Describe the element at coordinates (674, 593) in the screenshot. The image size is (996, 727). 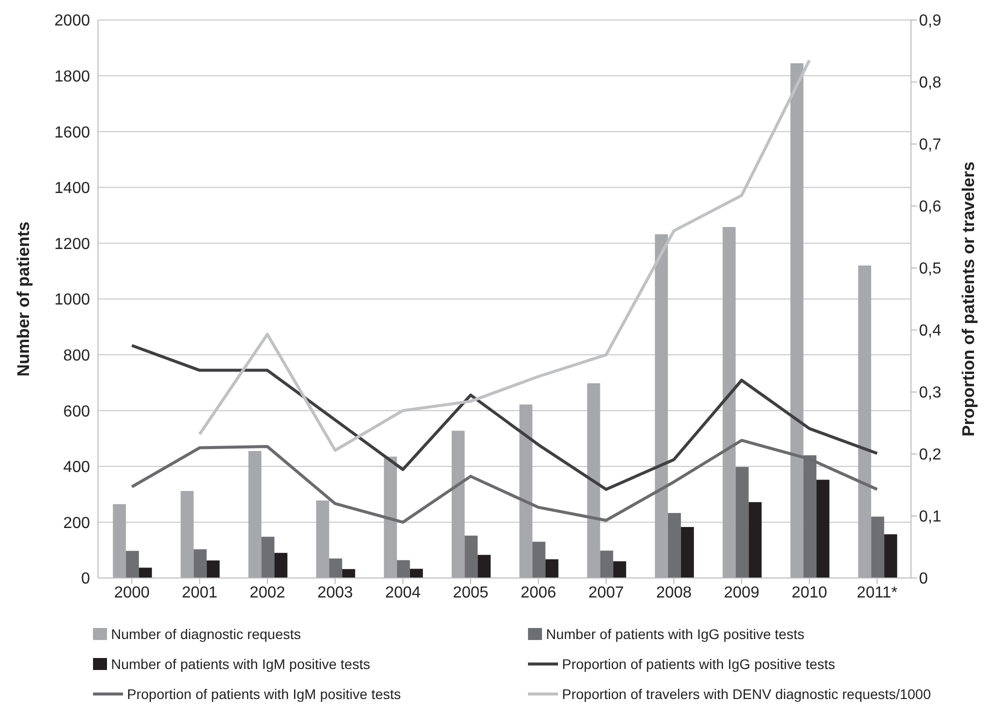
I see `x-tick-label: 2008` at that location.